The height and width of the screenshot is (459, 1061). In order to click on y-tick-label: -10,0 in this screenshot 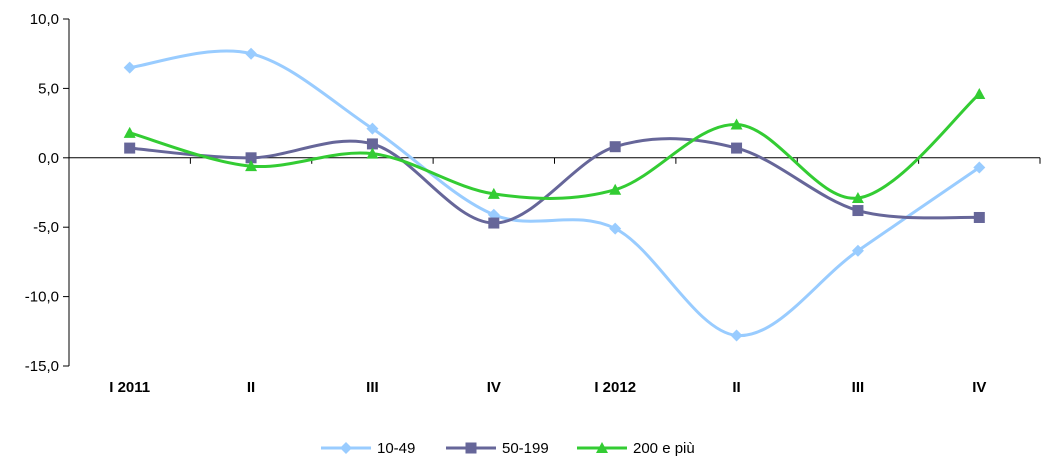, I will do `click(42, 297)`.